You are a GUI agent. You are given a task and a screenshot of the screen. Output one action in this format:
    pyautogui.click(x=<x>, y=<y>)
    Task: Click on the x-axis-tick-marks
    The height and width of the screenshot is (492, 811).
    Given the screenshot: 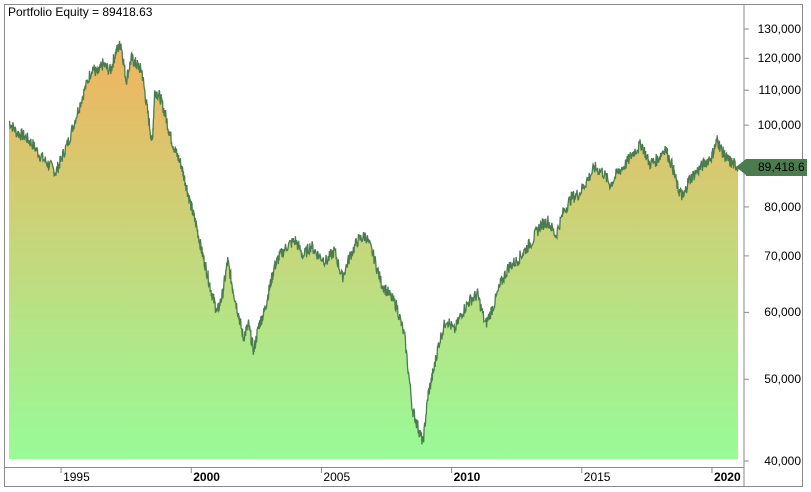 What is the action you would take?
    pyautogui.click(x=386, y=470)
    